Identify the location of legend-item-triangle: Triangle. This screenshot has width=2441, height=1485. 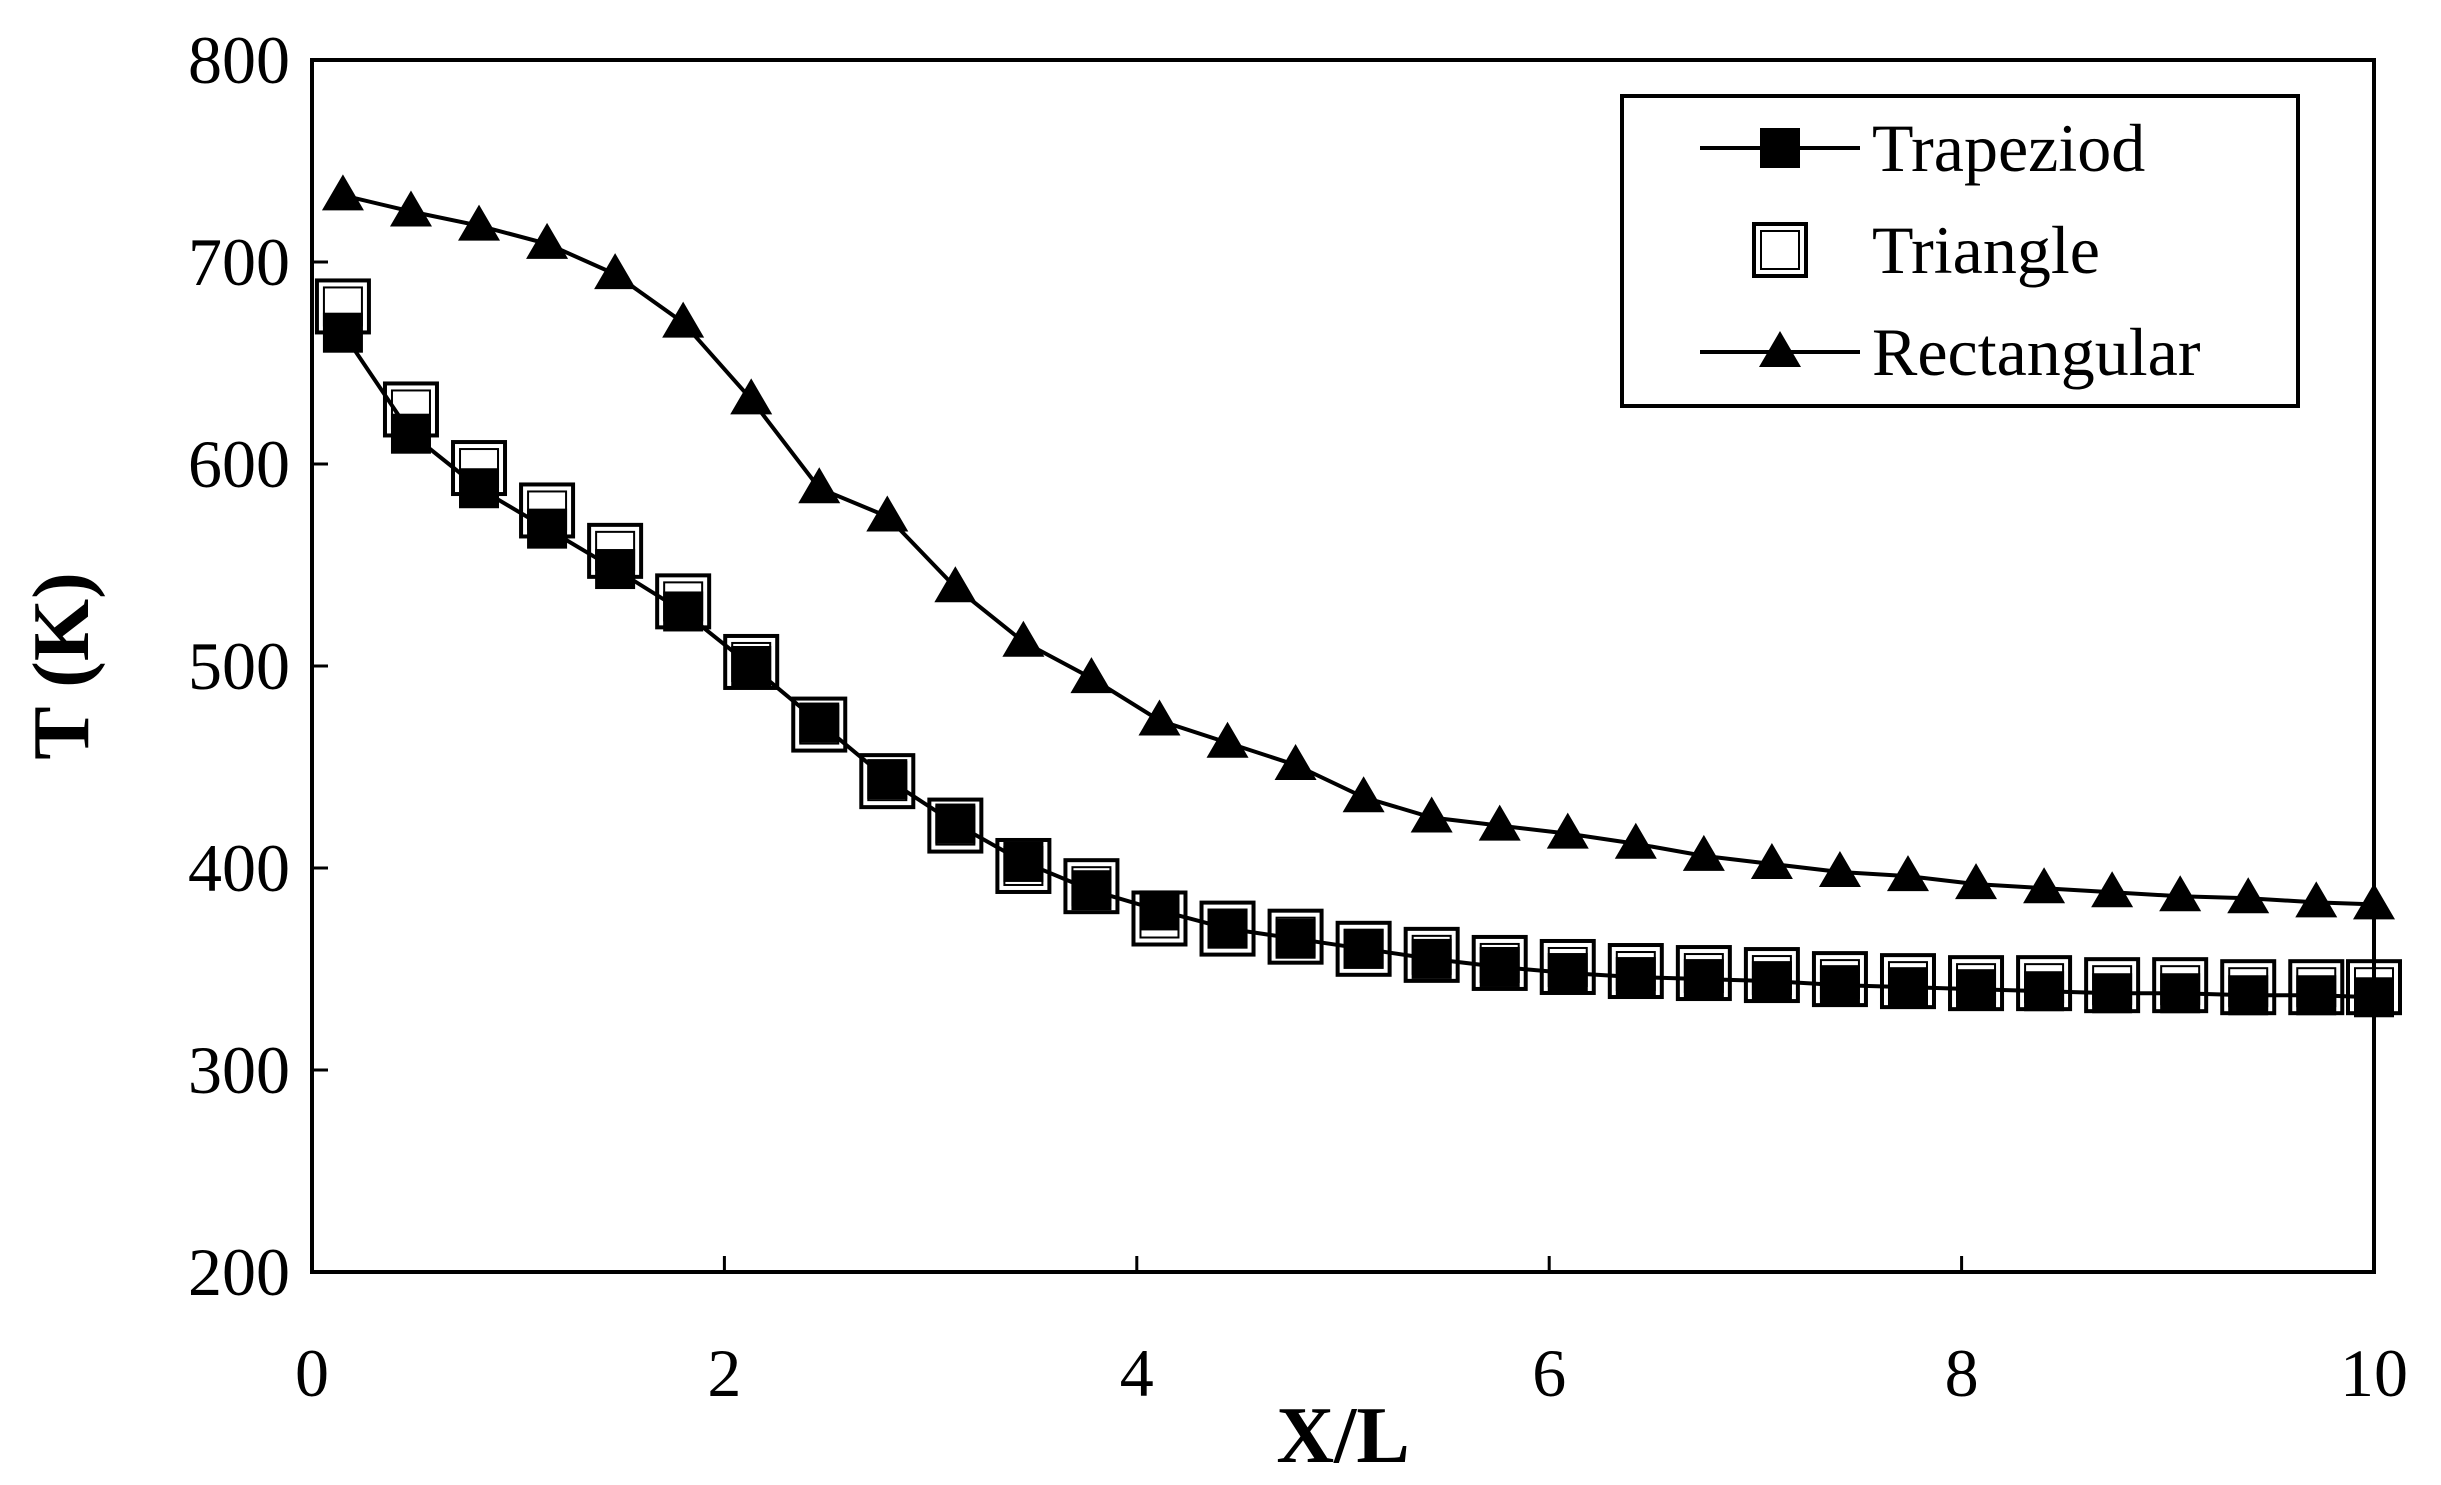
(1926, 250).